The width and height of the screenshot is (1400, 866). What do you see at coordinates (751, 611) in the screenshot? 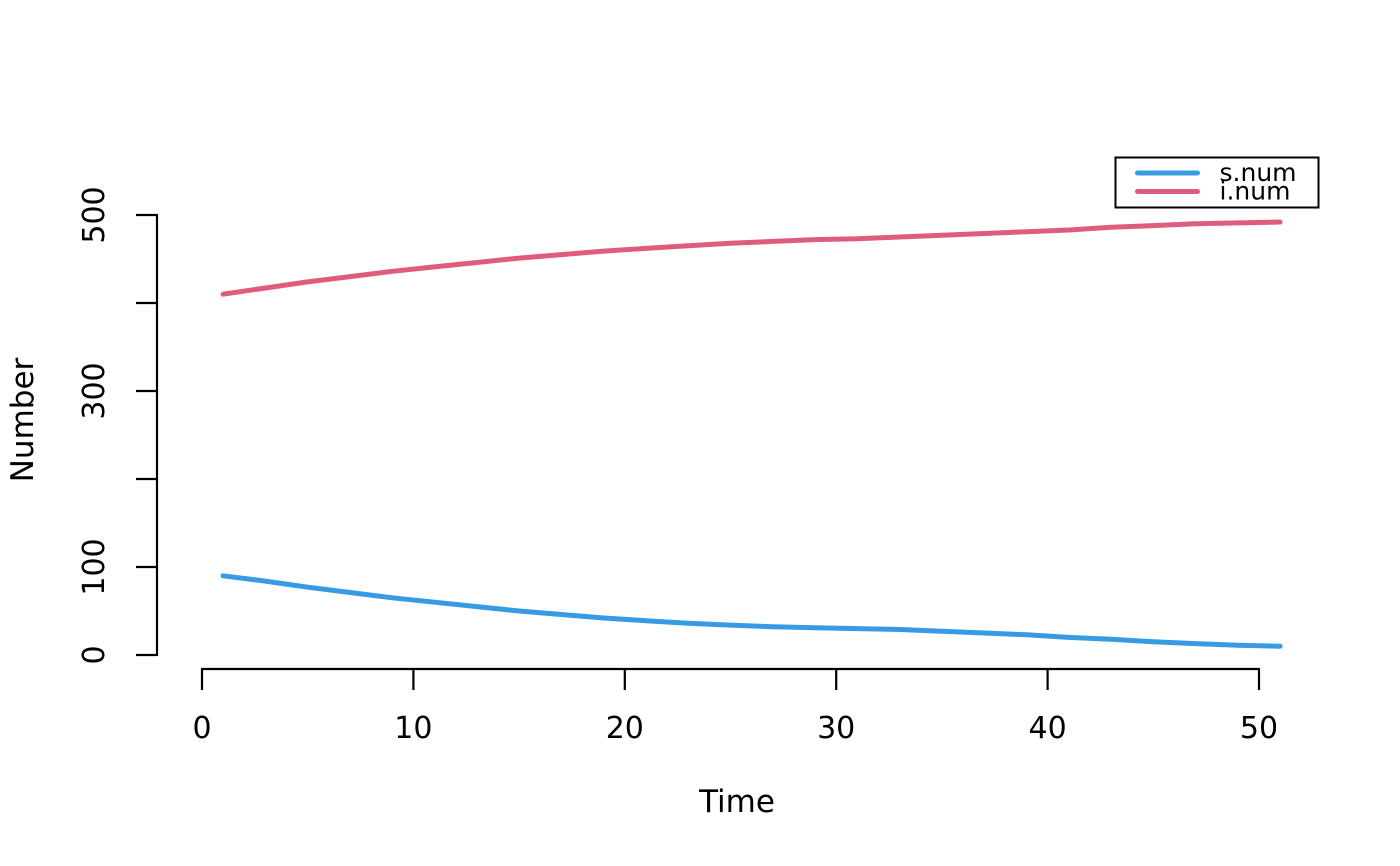
I see `series-line-s.num` at bounding box center [751, 611].